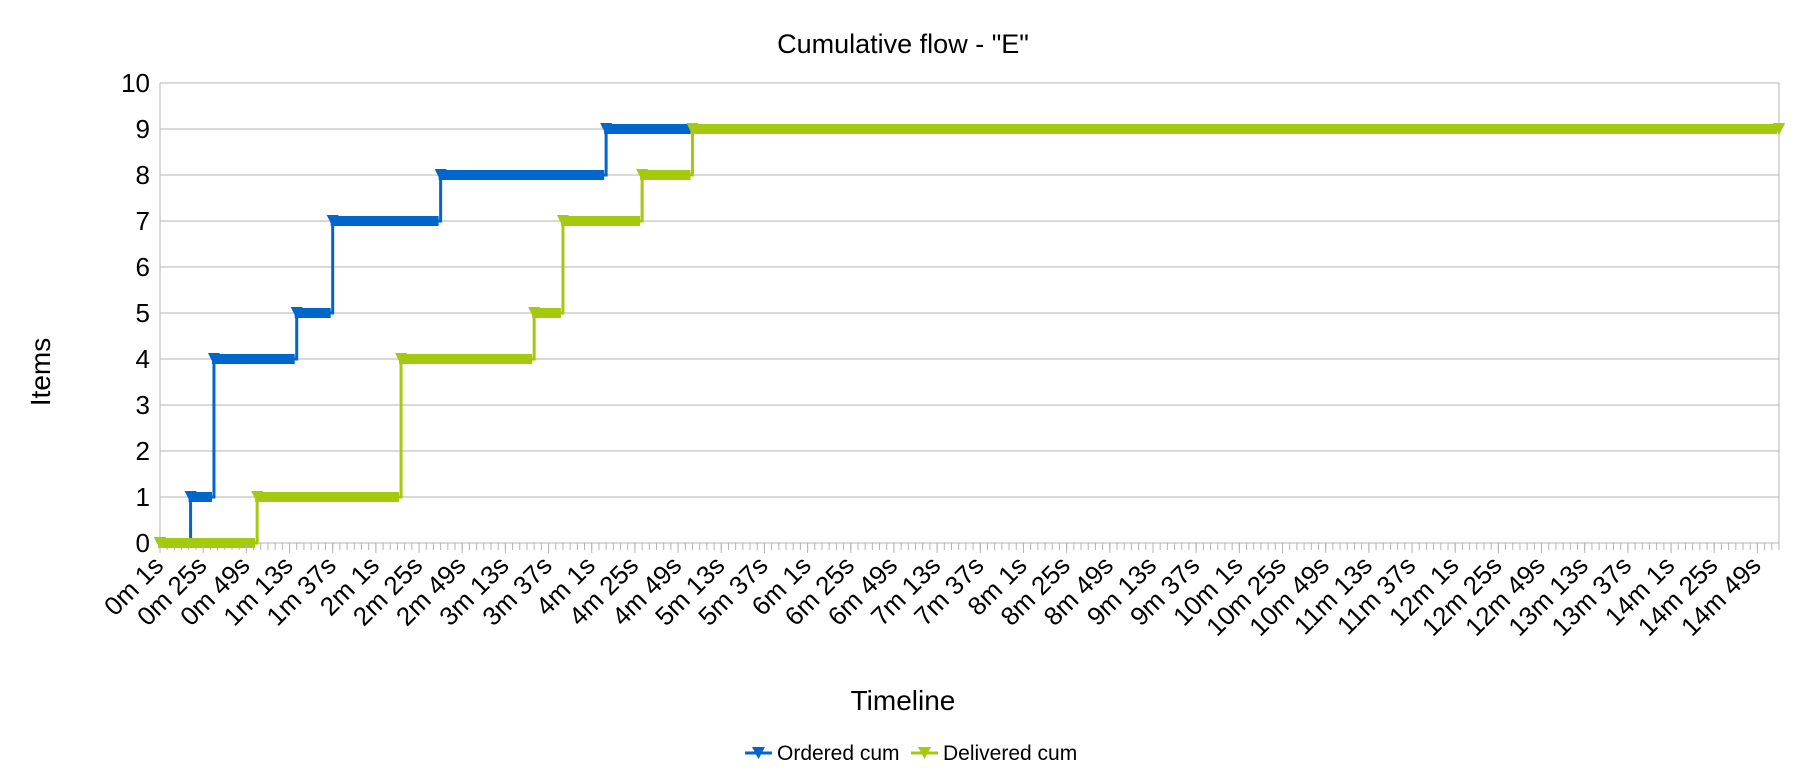  What do you see at coordinates (903, 700) in the screenshot?
I see `x-axis-title: Timeline` at bounding box center [903, 700].